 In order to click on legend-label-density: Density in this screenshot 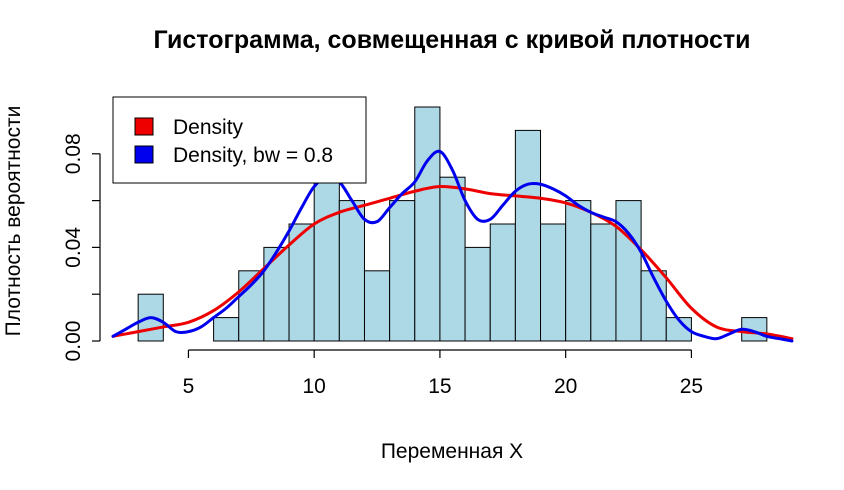, I will do `click(208, 127)`.